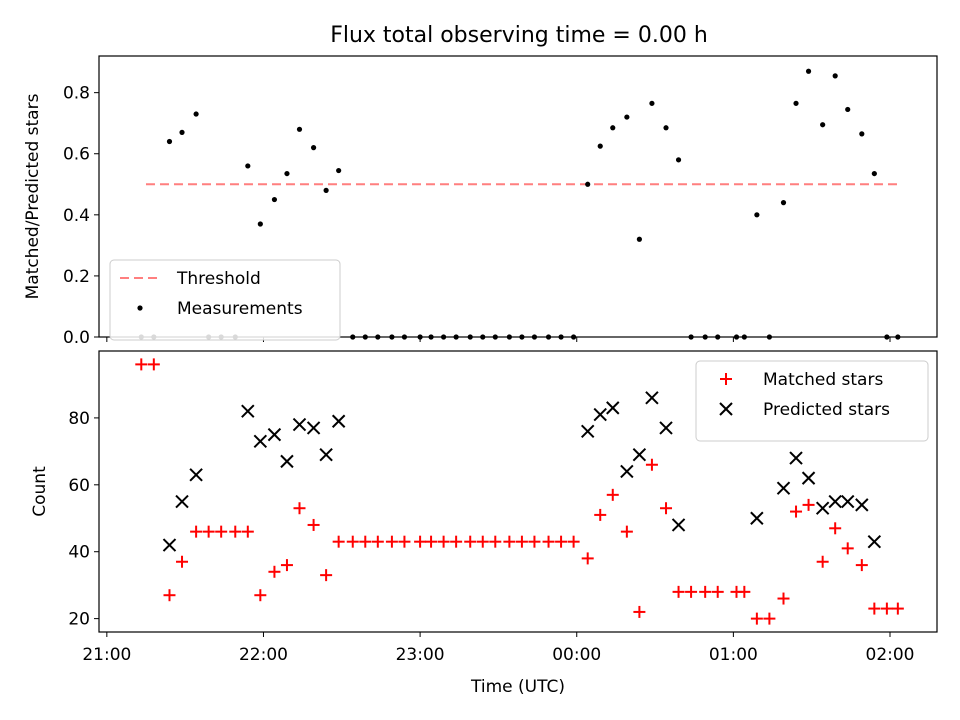  I want to click on y-tick-label: 80, so click(79, 419).